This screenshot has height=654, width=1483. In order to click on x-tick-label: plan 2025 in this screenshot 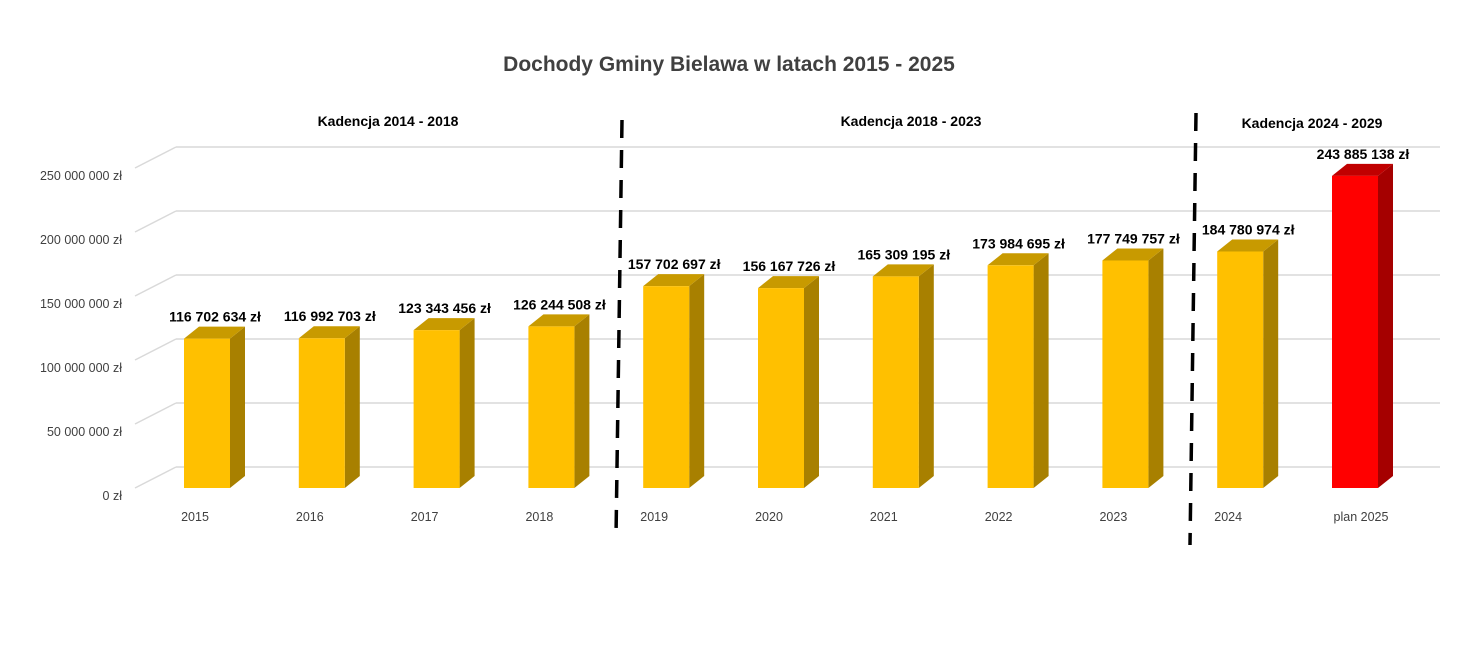, I will do `click(1361, 517)`.